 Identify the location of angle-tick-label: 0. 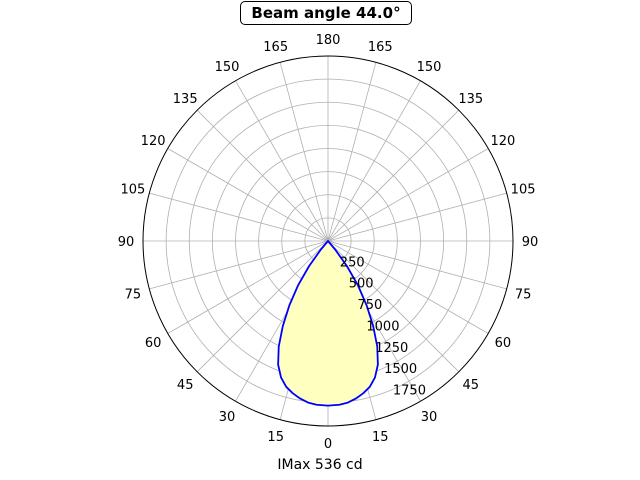
(328, 444).